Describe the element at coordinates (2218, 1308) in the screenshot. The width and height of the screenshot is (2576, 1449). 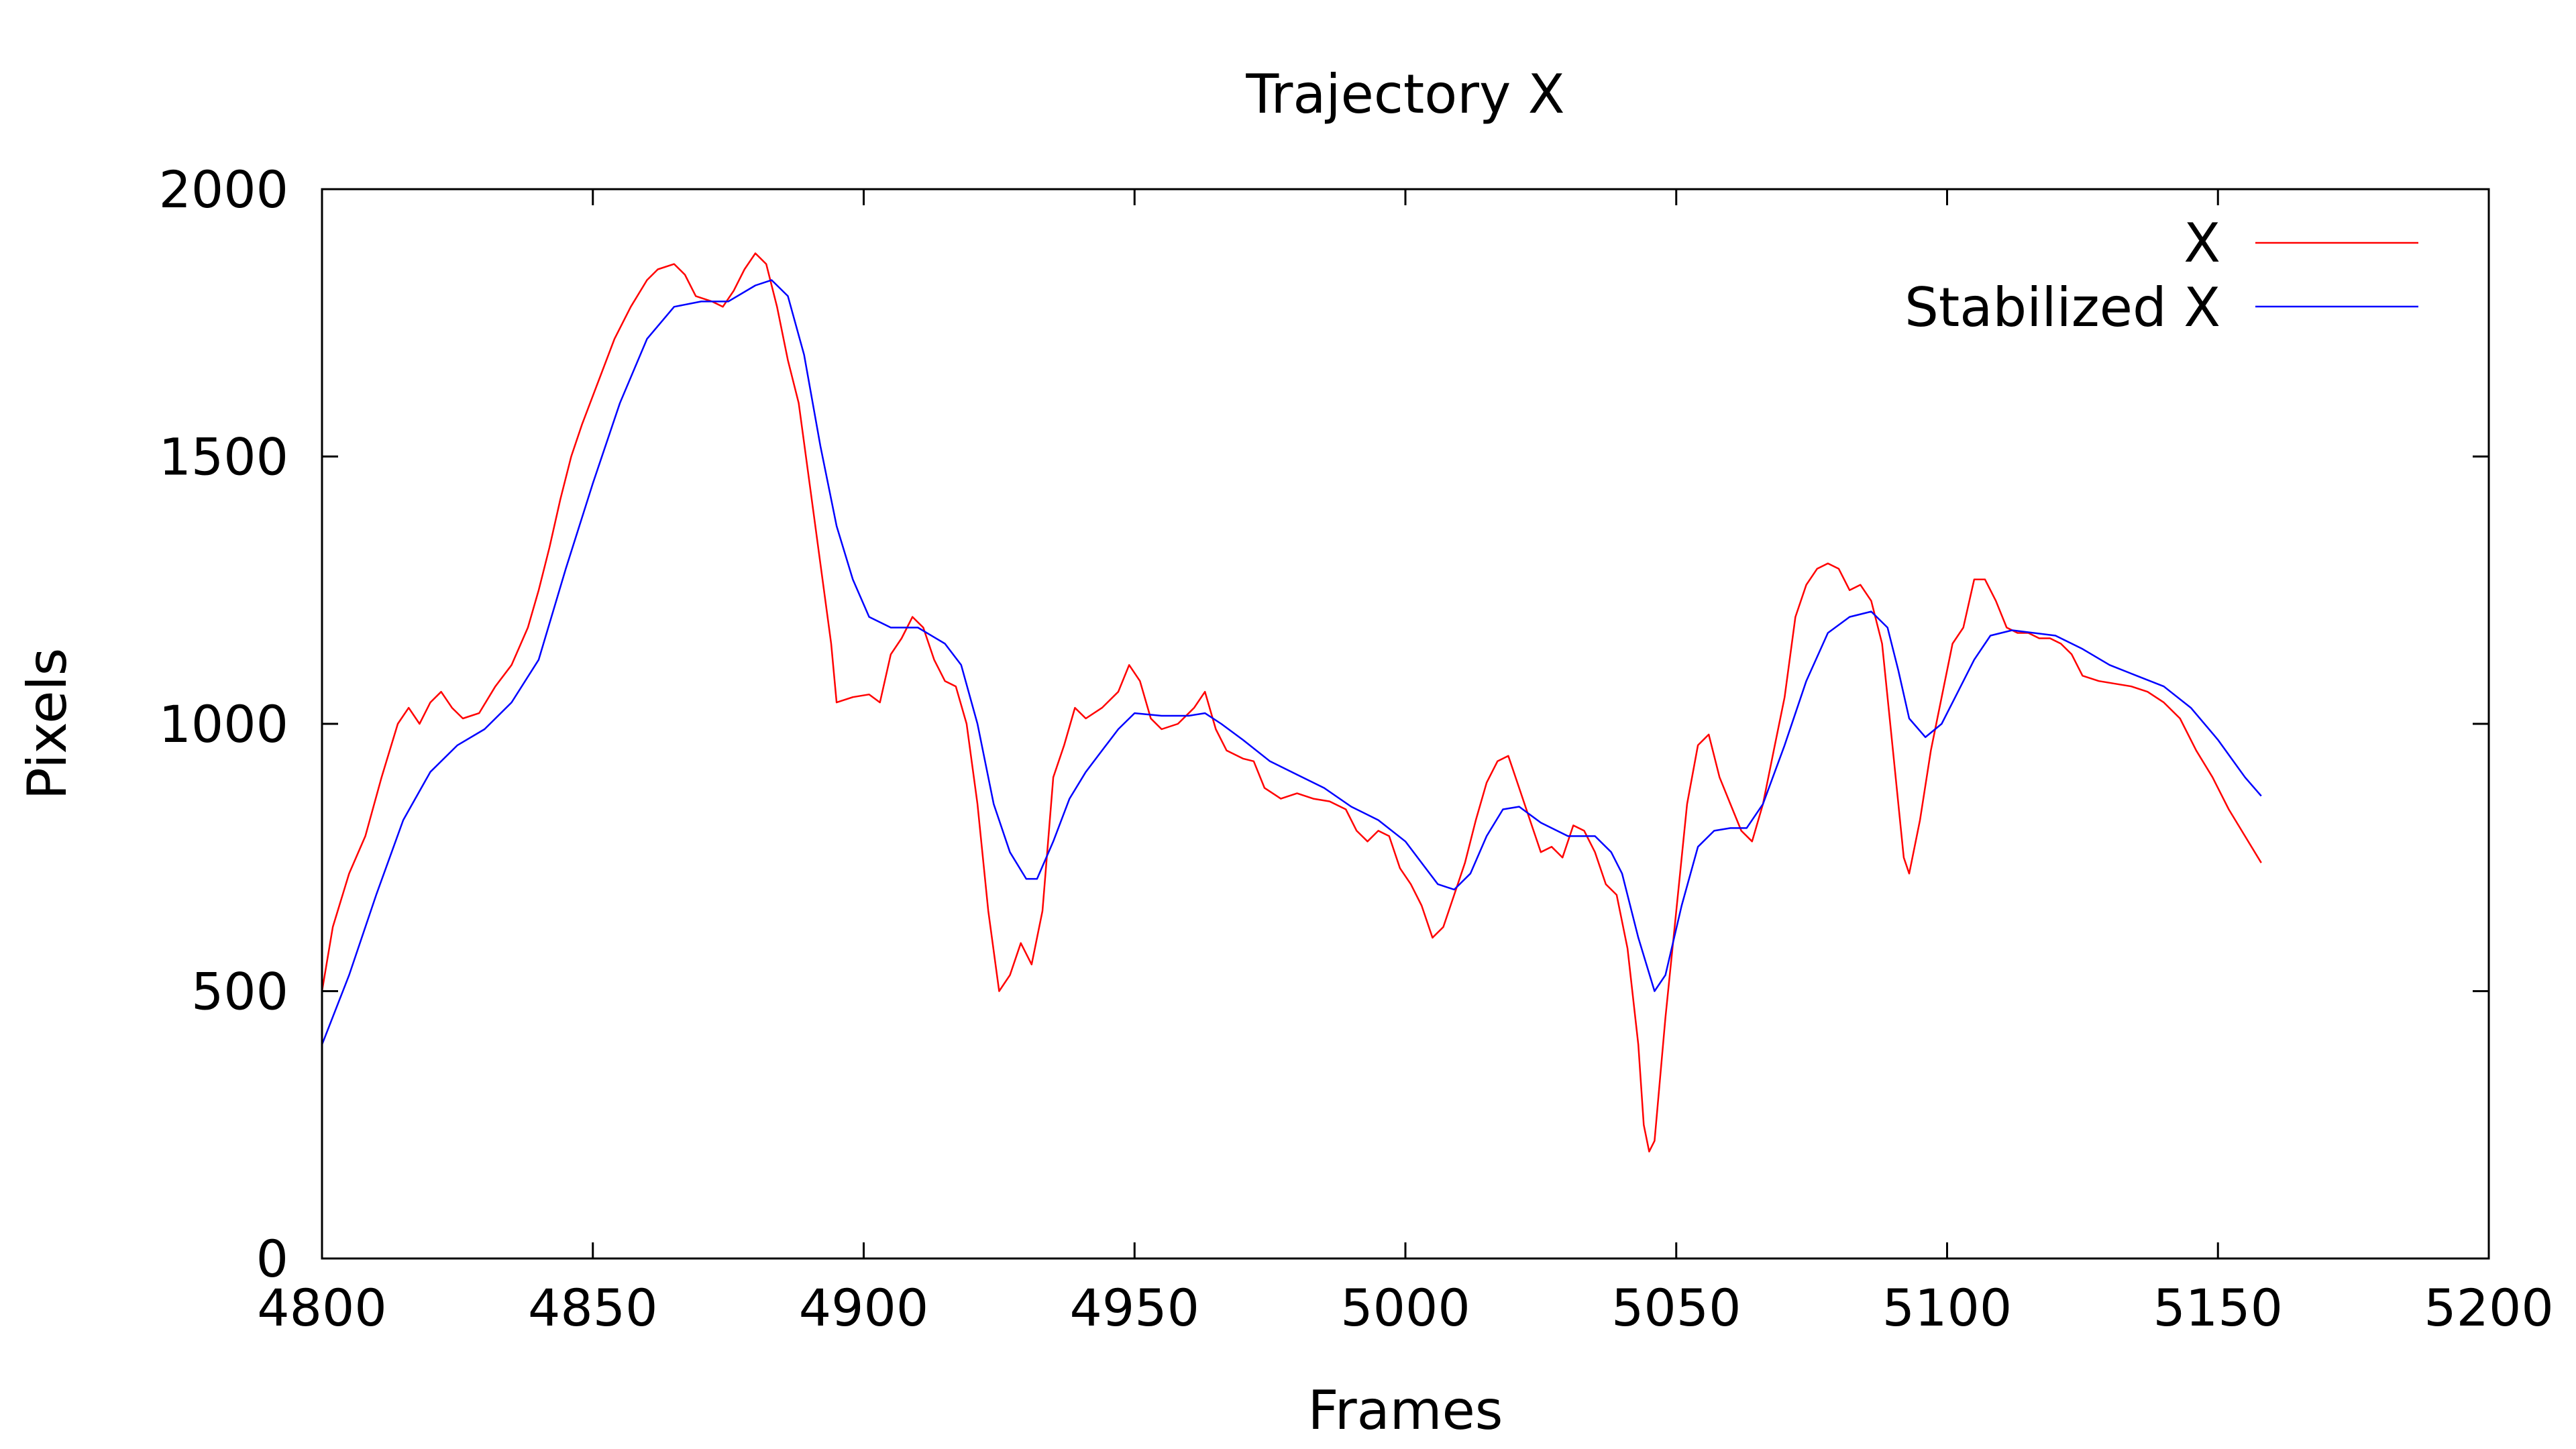
I see `x-tick-label: 5150` at that location.